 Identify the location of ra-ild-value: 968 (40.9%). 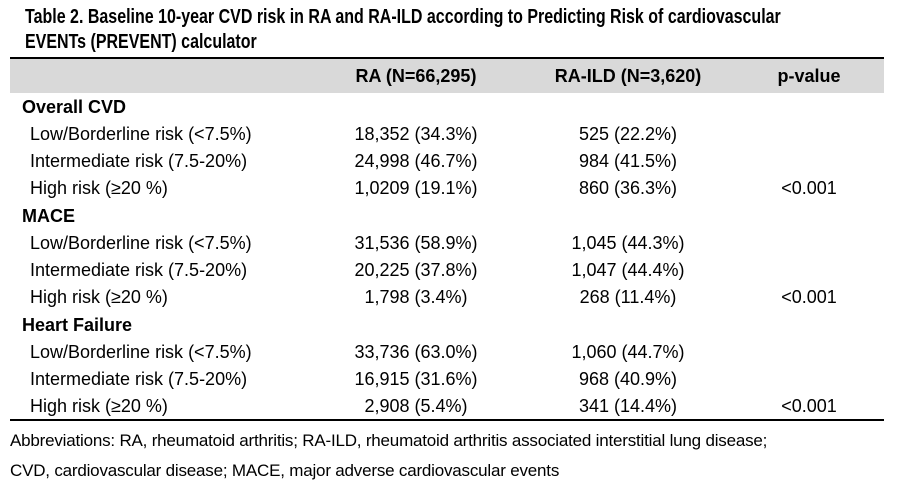
(628, 379).